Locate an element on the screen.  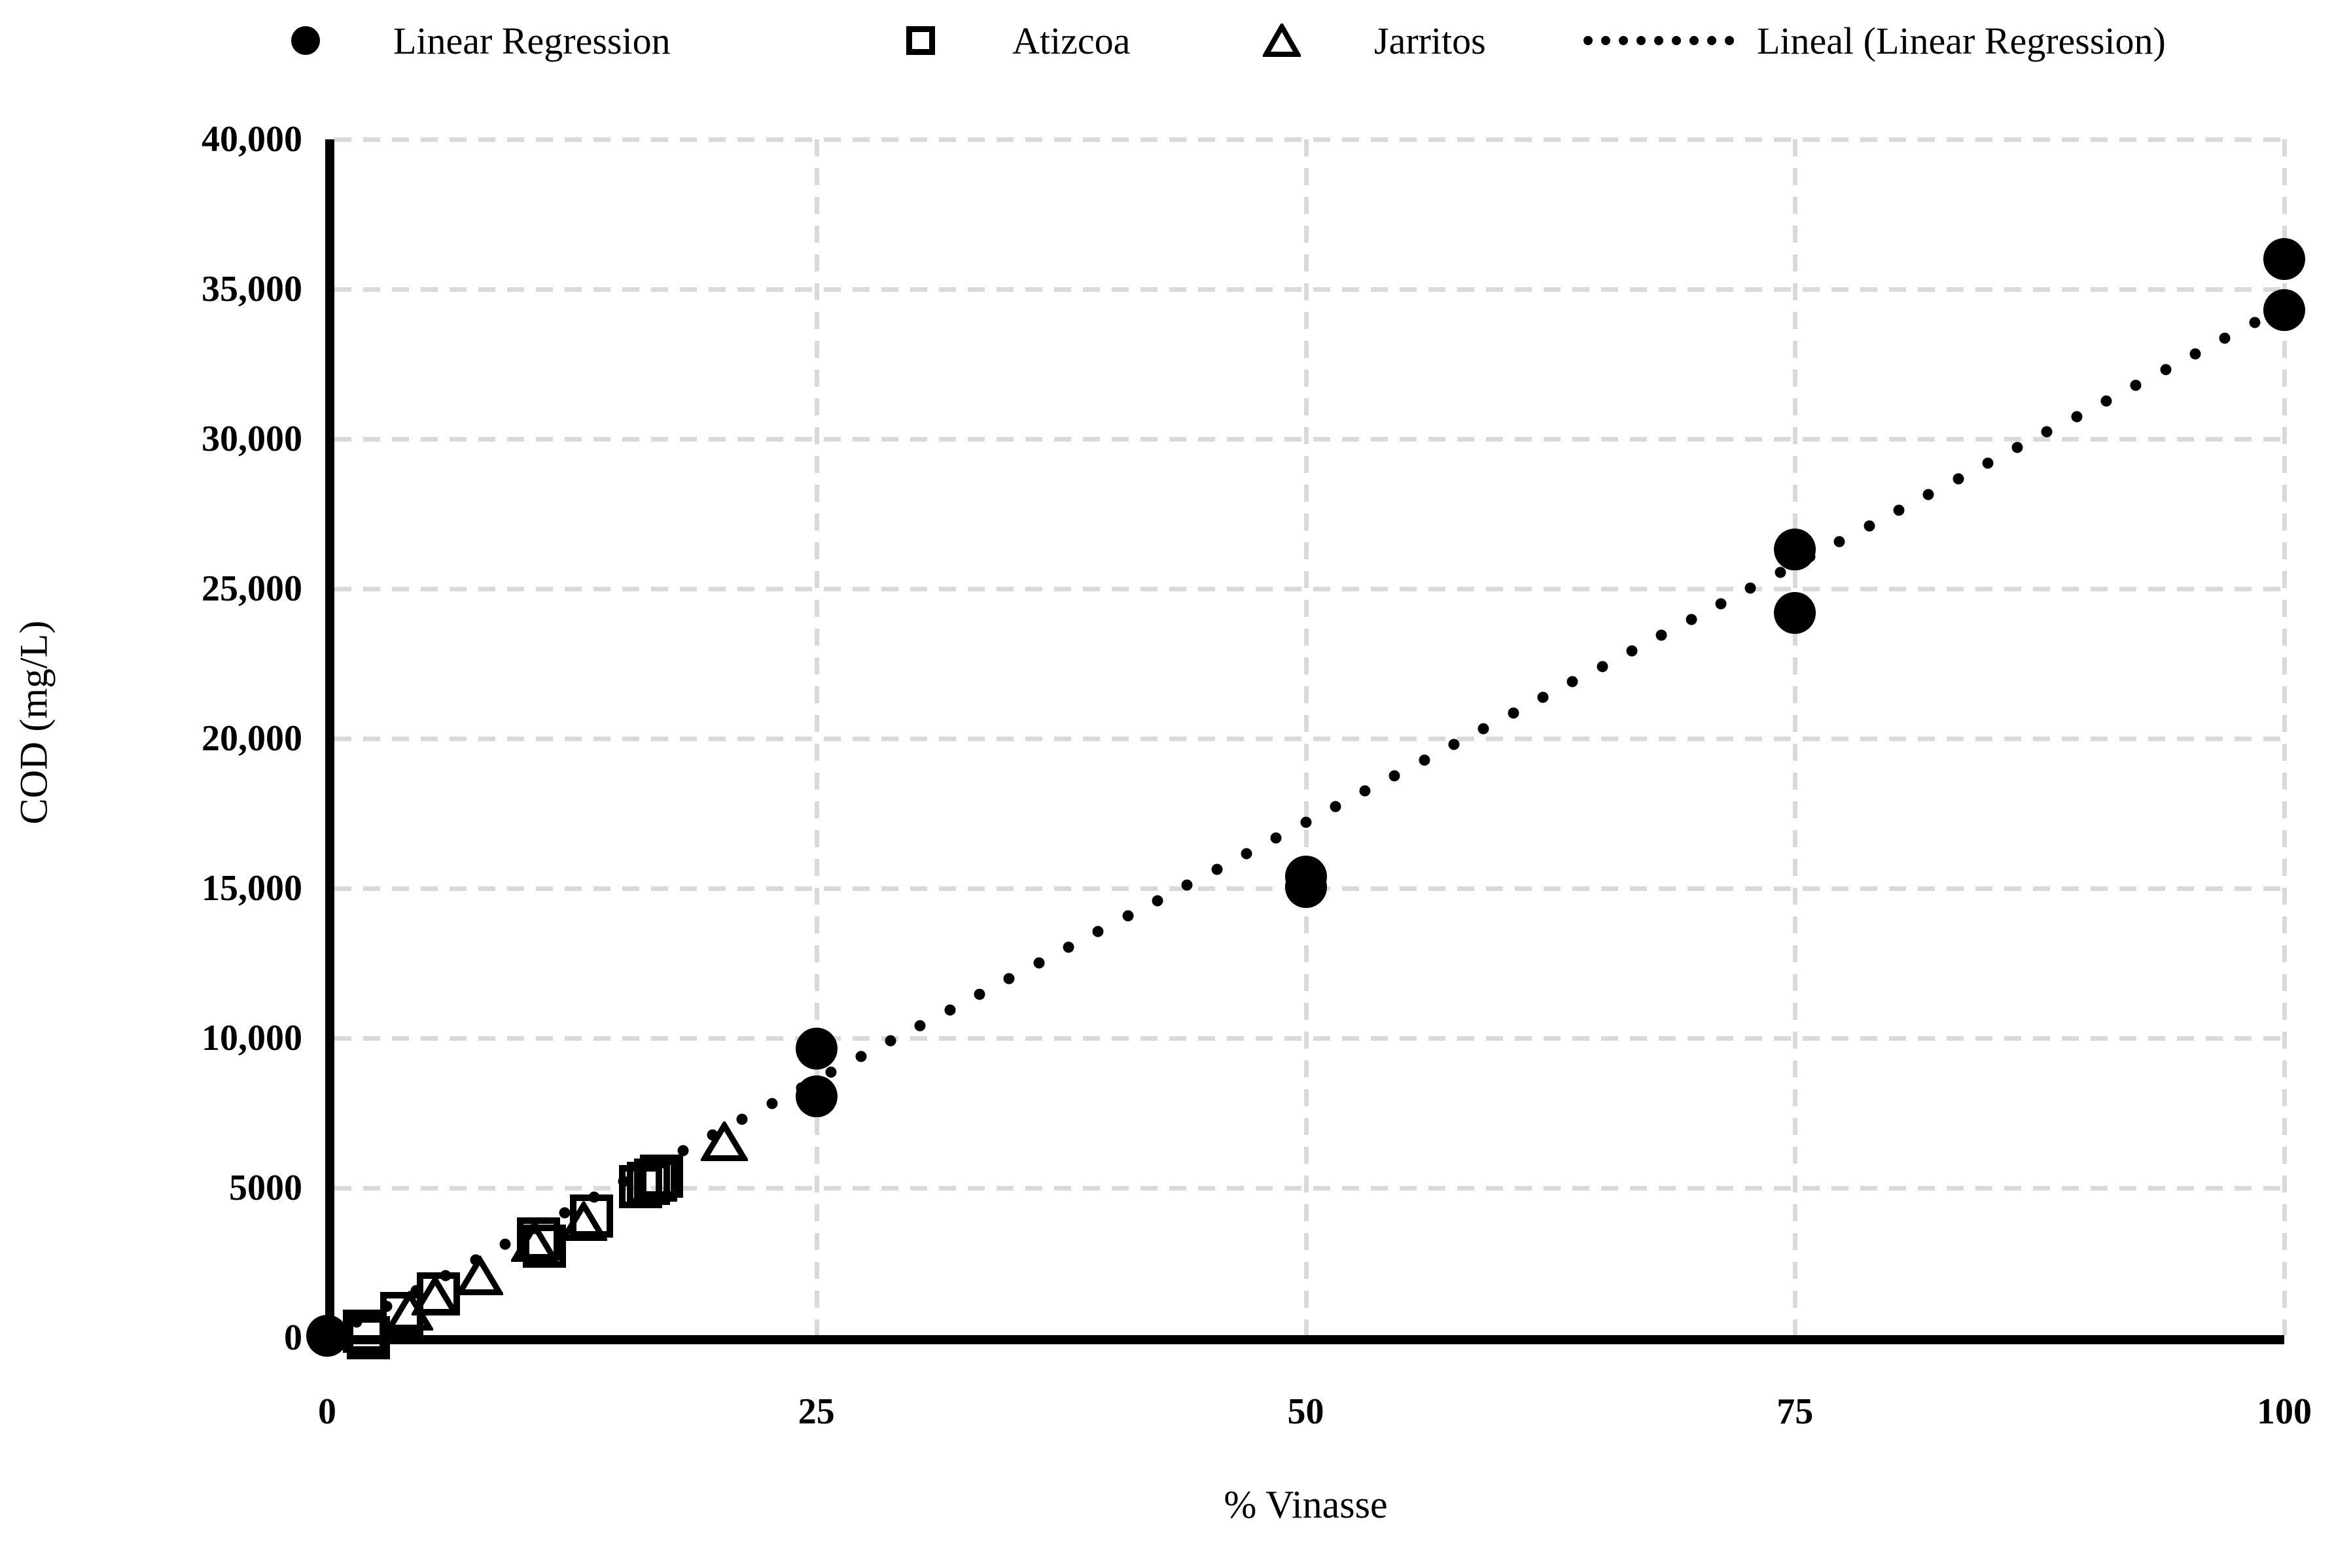
x-tick-label: 75 is located at coordinates (1795, 1412).